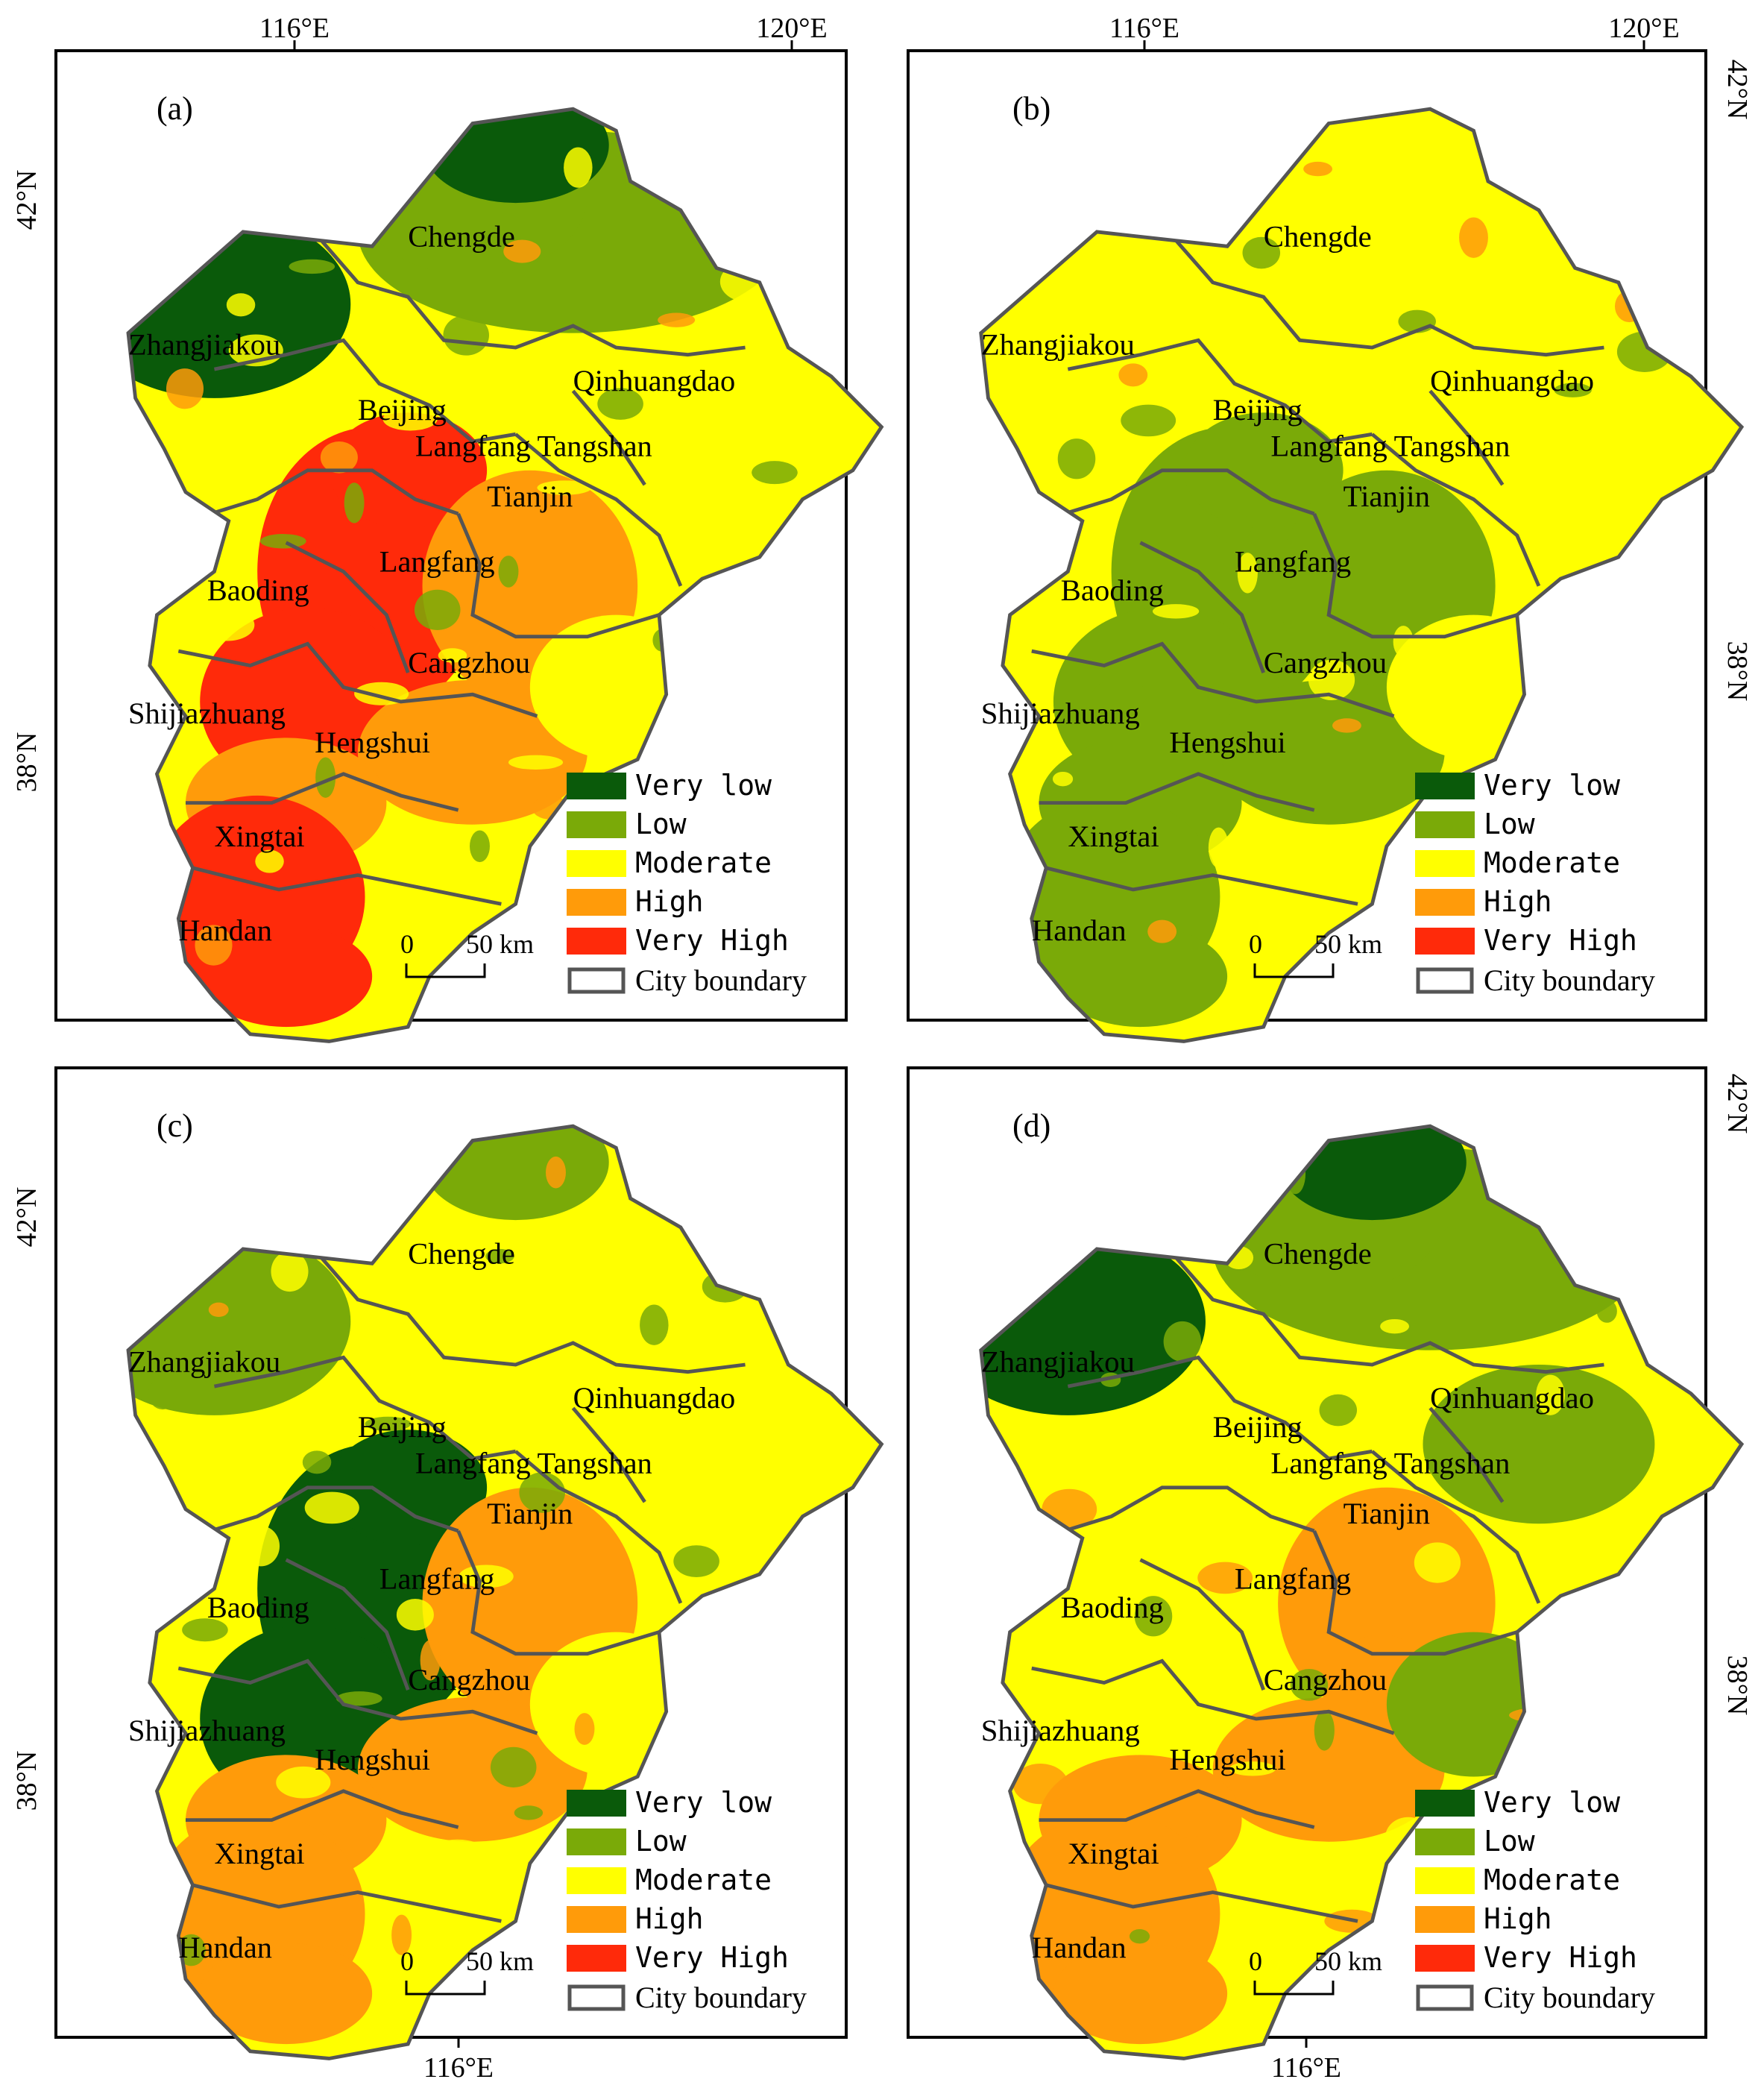 This screenshot has width=1764, height=2088. What do you see at coordinates (472, 1769) in the screenshot?
I see `zone-belt` at bounding box center [472, 1769].